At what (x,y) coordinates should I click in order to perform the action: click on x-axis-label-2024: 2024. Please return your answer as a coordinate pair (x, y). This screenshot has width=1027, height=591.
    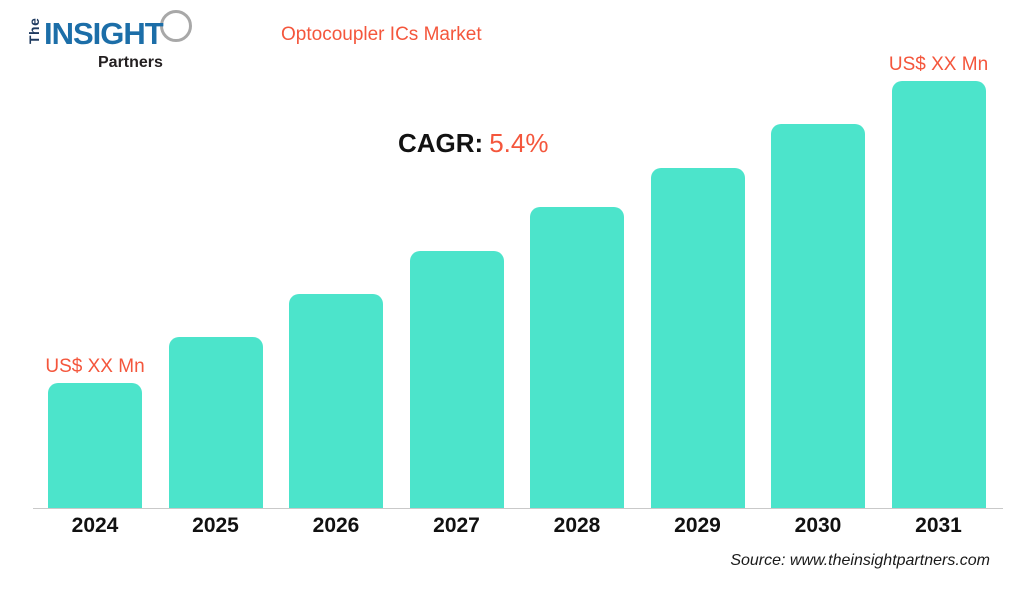
    Looking at the image, I should click on (95, 525).